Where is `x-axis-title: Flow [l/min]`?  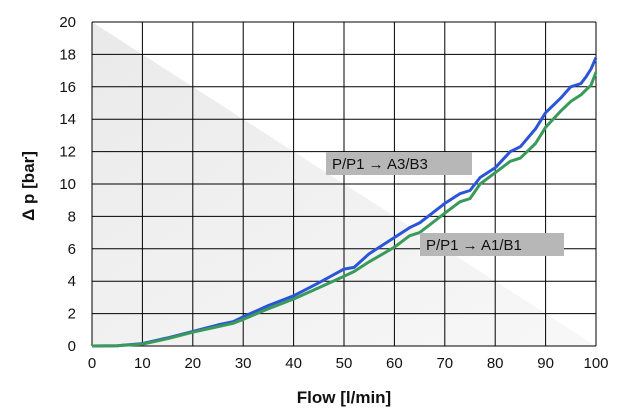
x-axis-title: Flow [l/min] is located at coordinates (344, 397).